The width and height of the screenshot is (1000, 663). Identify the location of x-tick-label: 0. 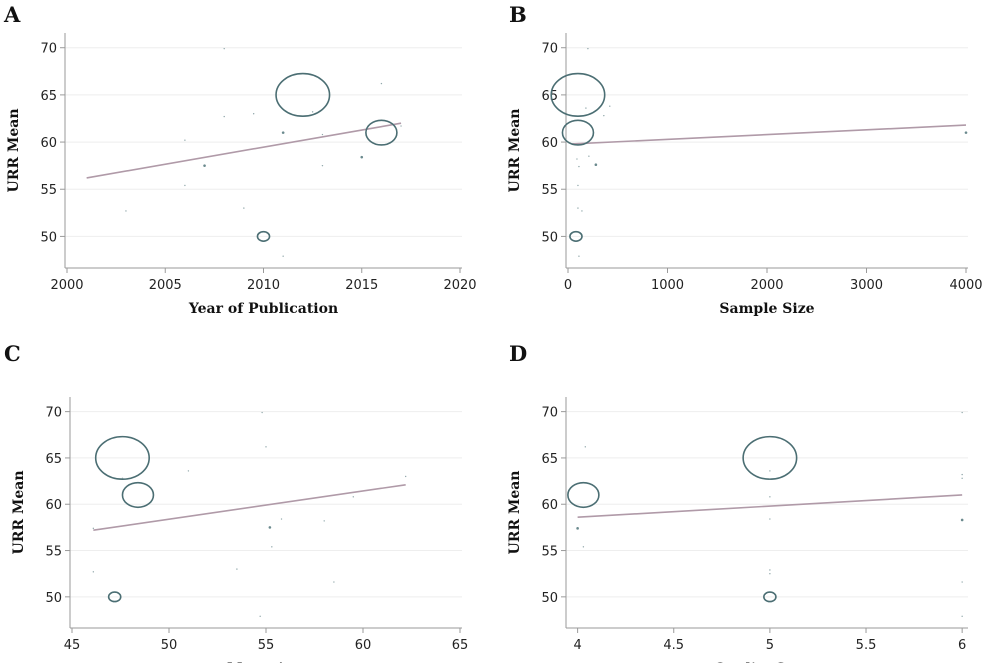
(568, 285).